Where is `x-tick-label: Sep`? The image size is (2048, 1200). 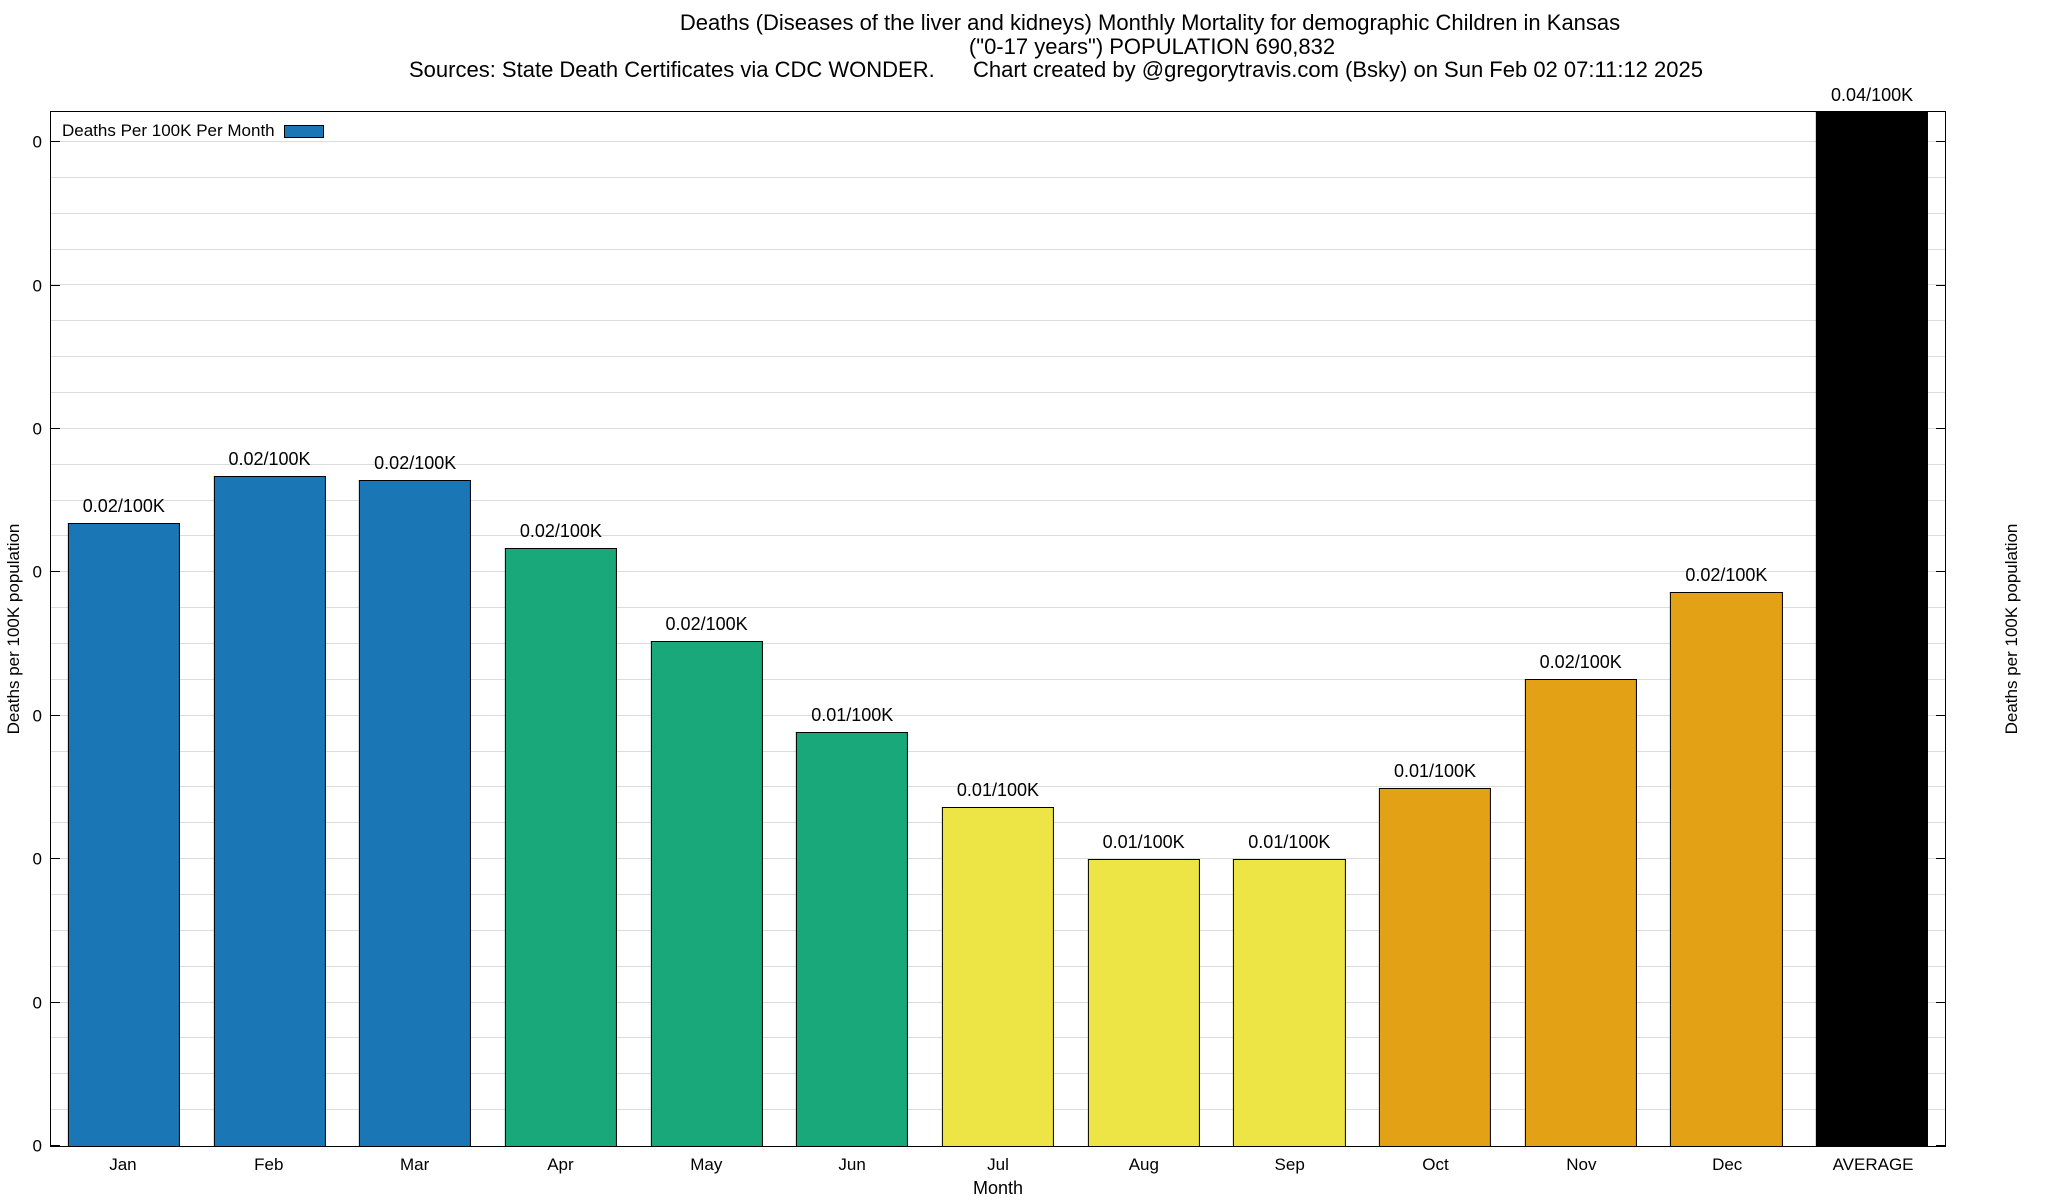 x-tick-label: Sep is located at coordinates (1289, 1164).